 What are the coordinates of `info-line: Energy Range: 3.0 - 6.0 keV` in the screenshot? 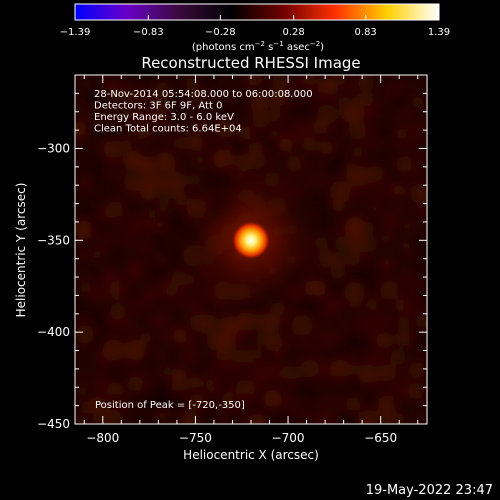 It's located at (164, 117).